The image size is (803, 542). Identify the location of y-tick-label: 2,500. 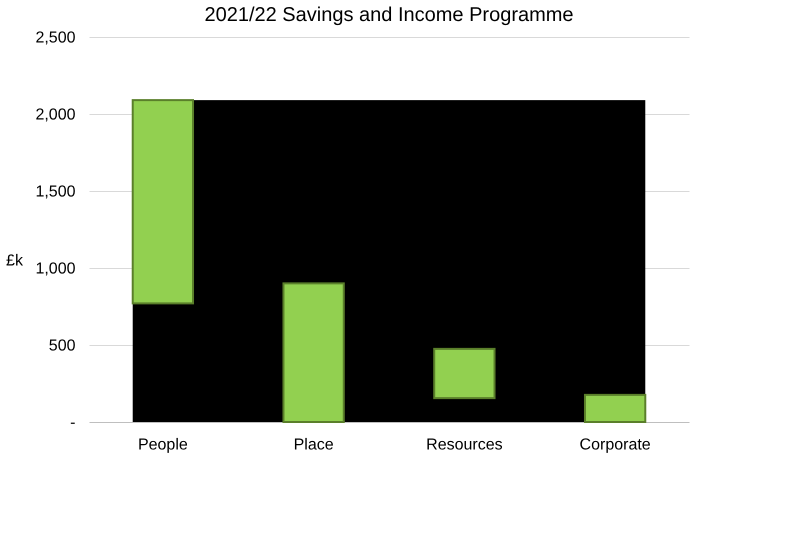
(55, 38).